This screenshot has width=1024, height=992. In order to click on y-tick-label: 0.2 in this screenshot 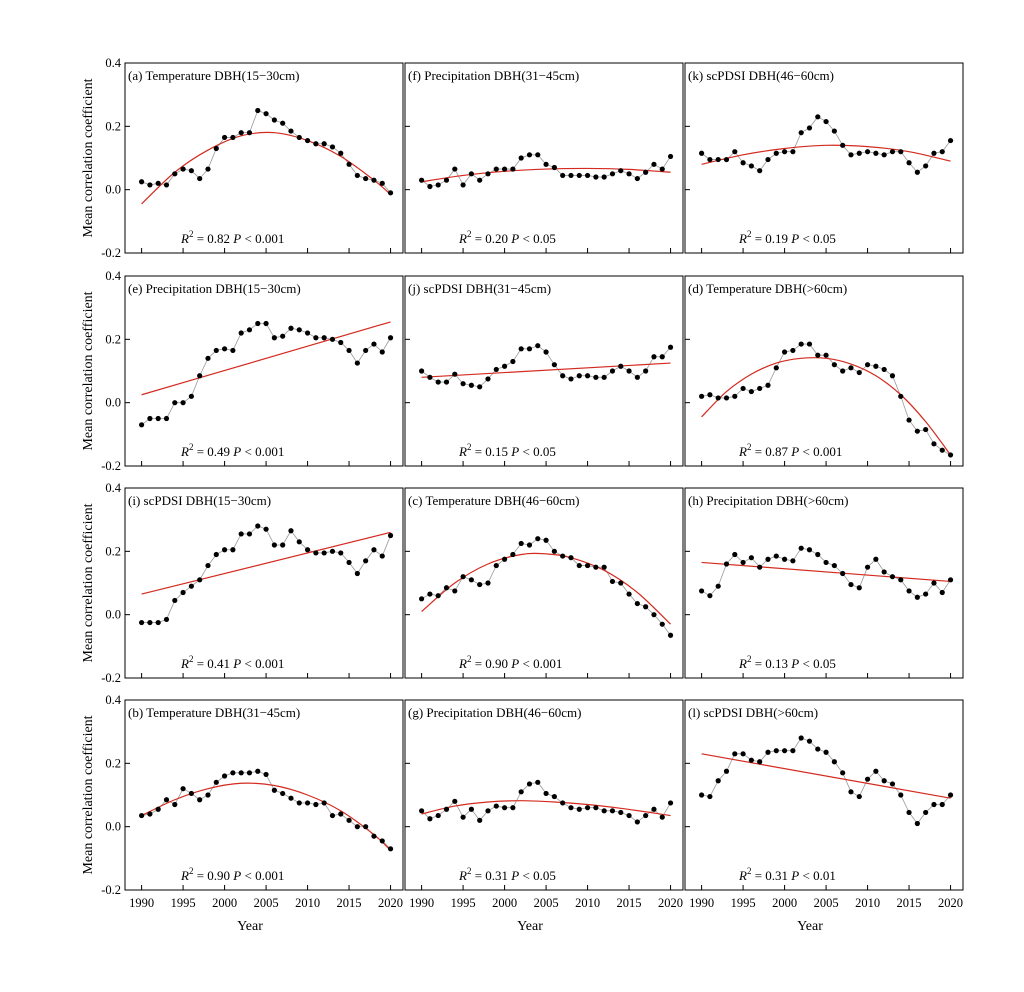, I will do `click(113, 339)`.